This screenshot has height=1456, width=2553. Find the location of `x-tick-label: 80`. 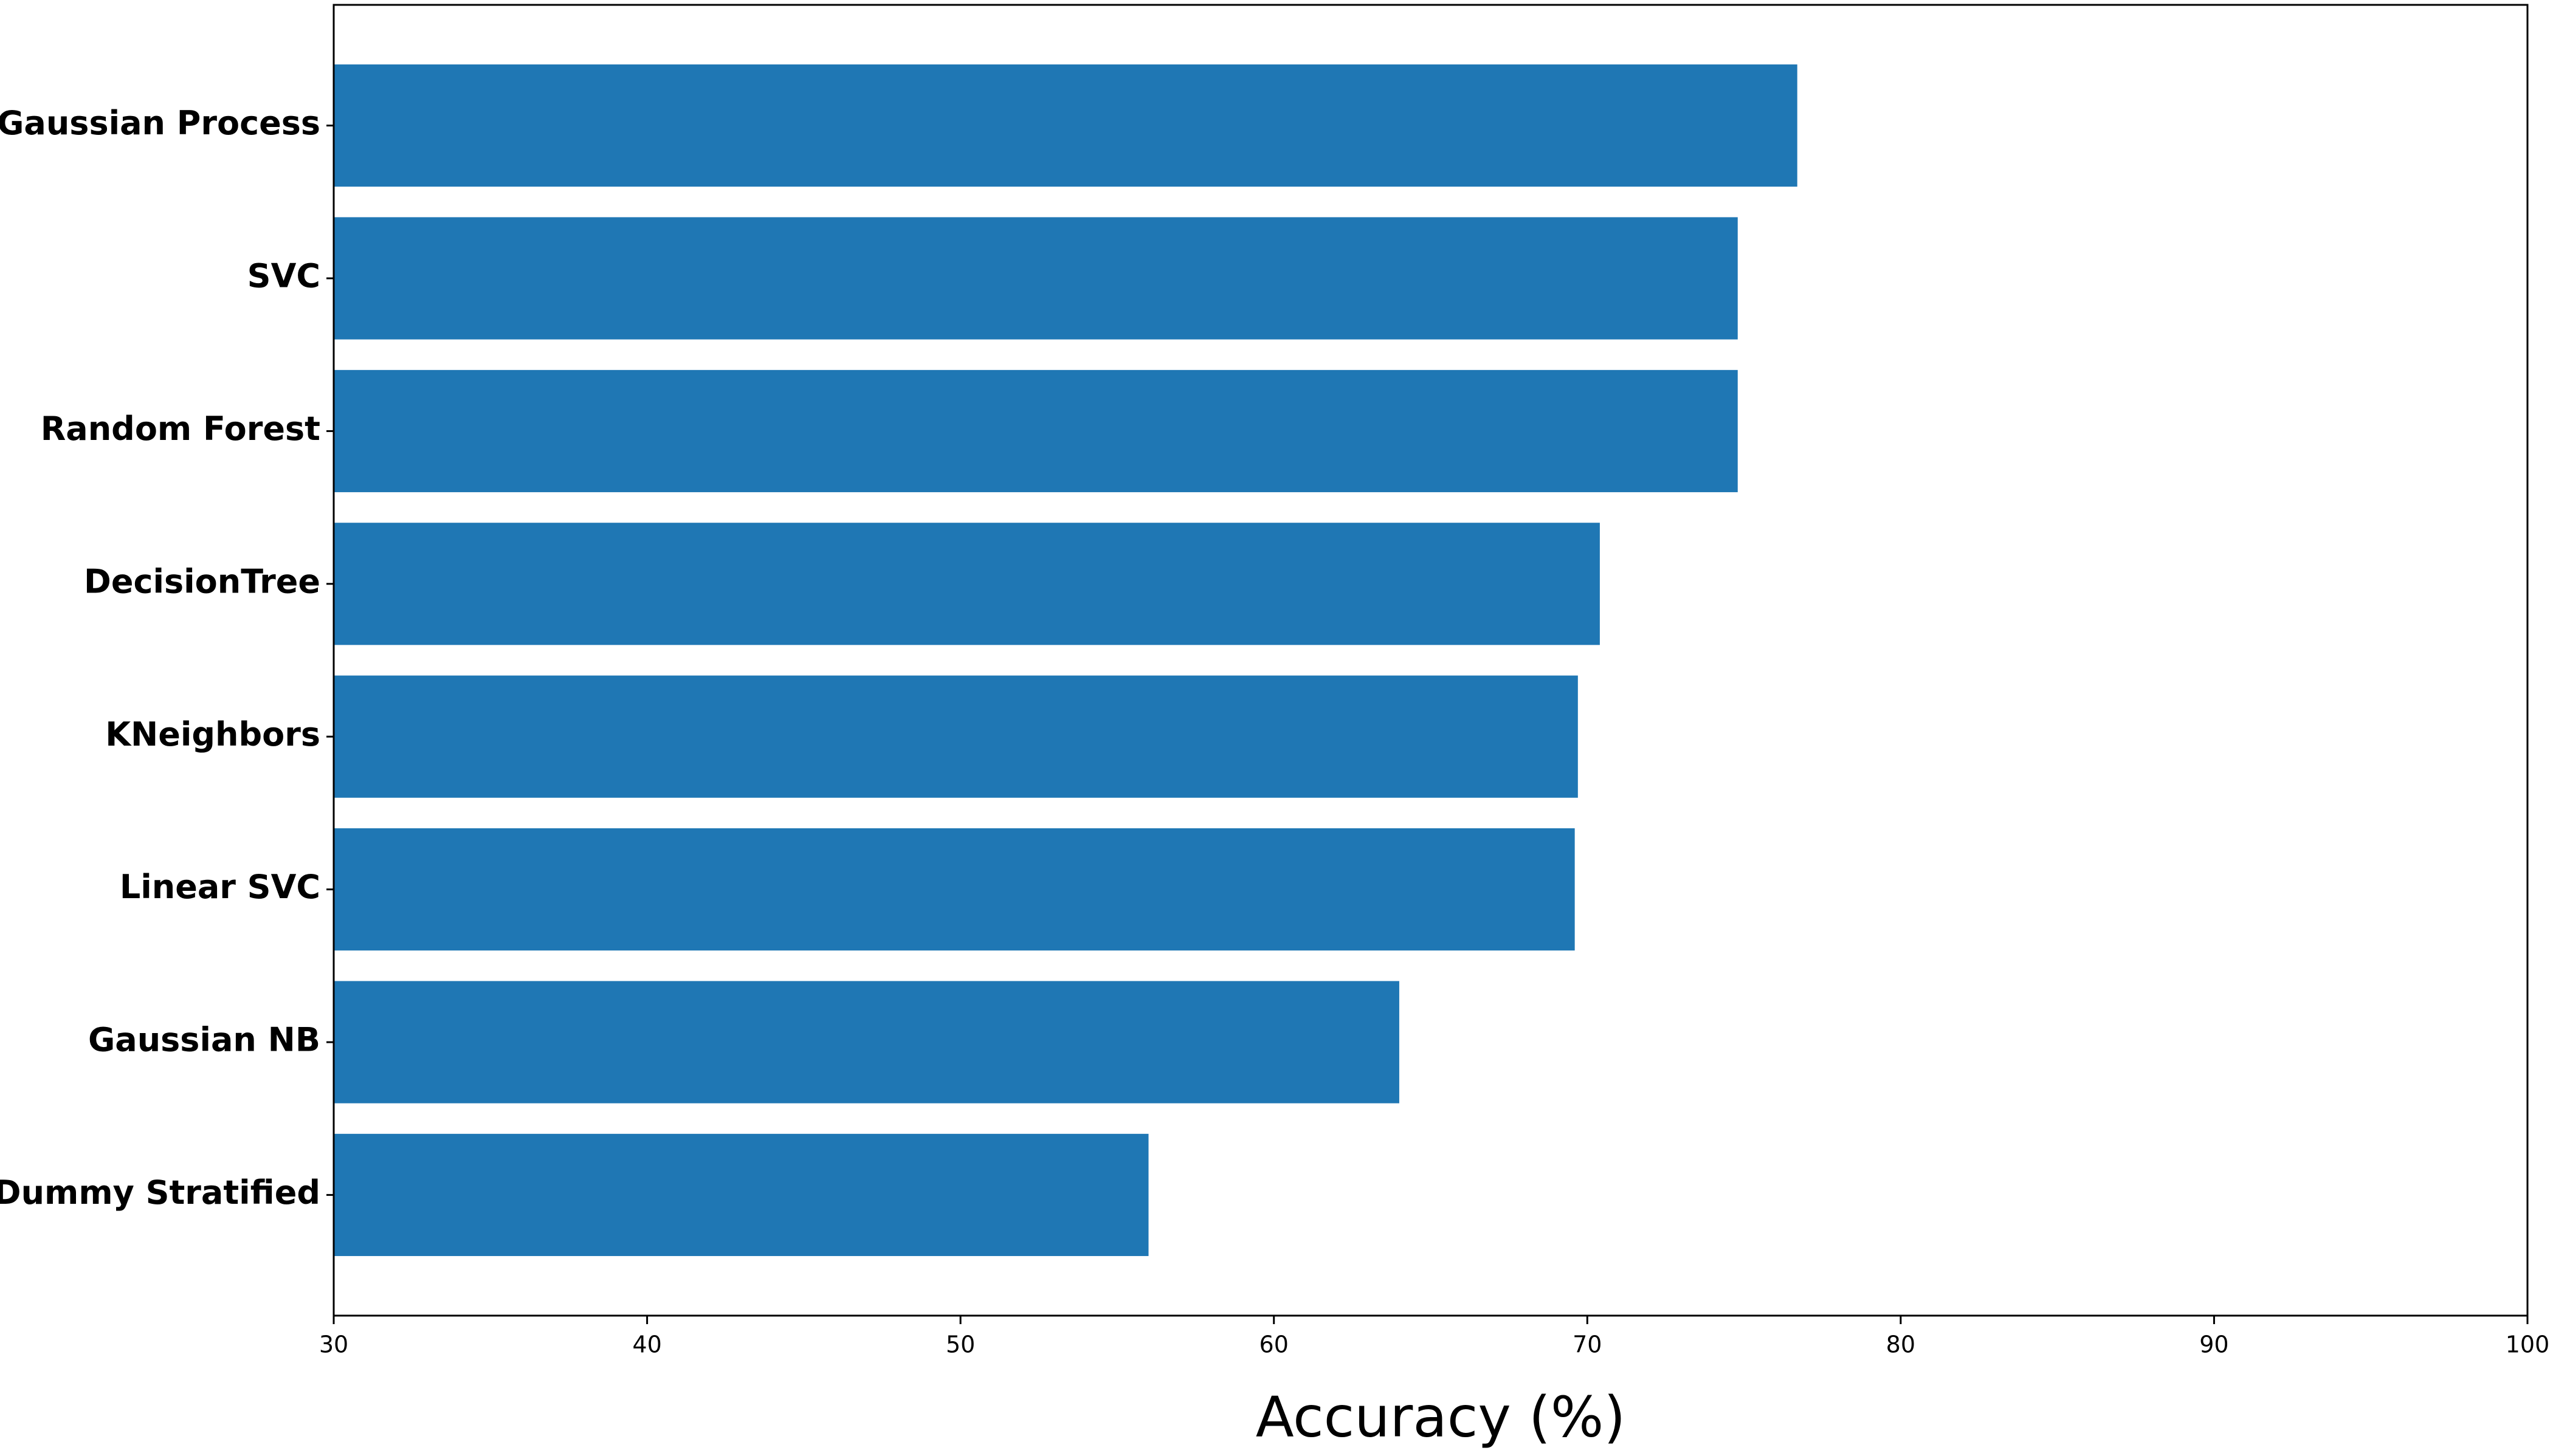

x-tick-label: 80 is located at coordinates (1901, 1344).